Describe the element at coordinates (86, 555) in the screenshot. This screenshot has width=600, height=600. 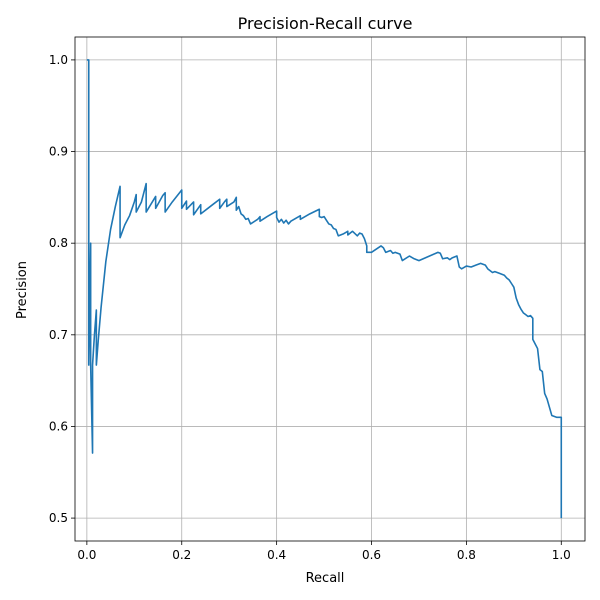
I see `x-tick-label: 0.0` at that location.